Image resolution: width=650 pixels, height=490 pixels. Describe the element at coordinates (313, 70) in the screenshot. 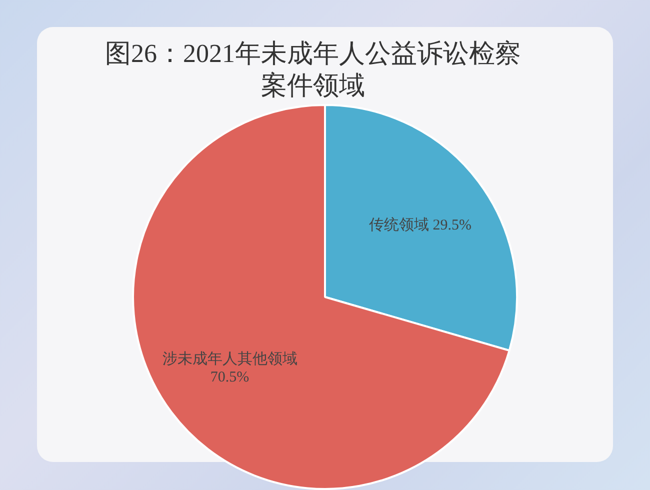

I see `chart-title: 图26：2021年未成年人公益诉讼检察案件领域` at that location.